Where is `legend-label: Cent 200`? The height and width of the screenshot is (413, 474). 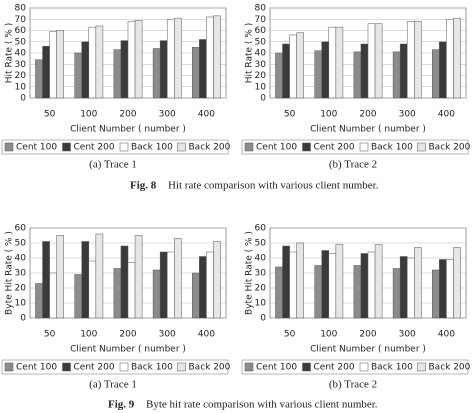 legend-label: Cent 200 is located at coordinates (94, 368).